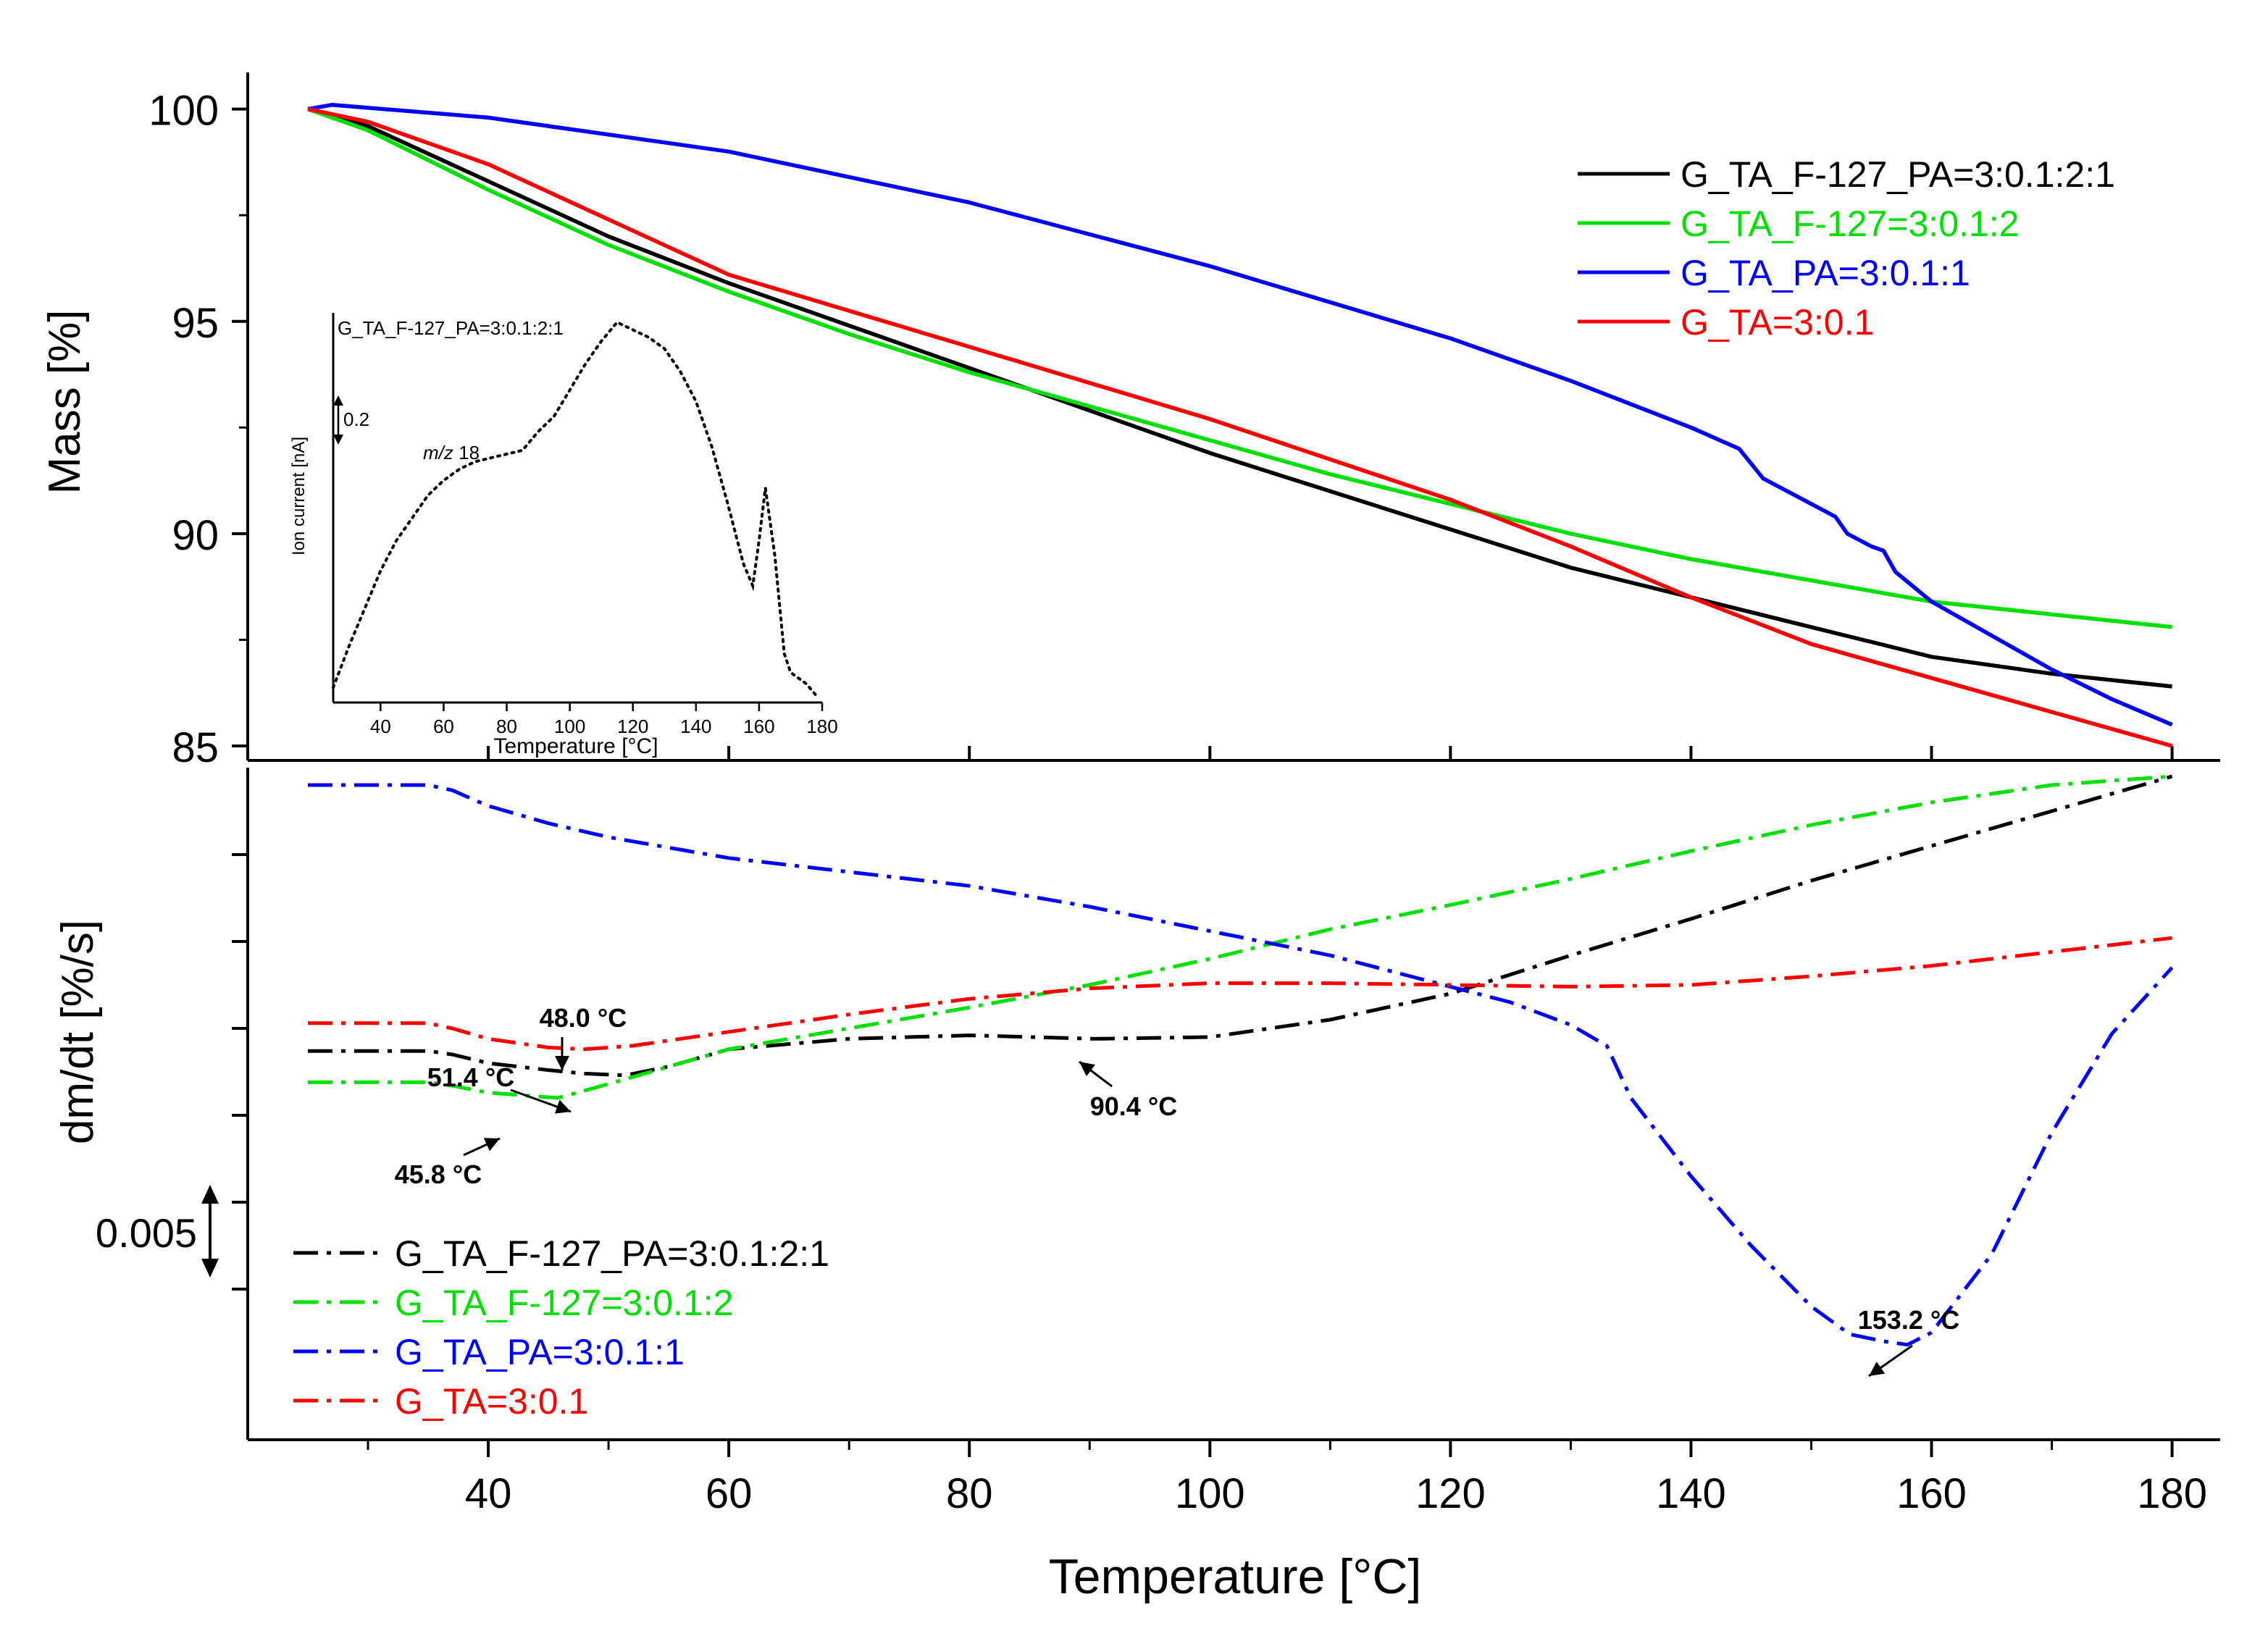  What do you see at coordinates (1691, 1493) in the screenshot?
I see `x-tick-label: 140` at bounding box center [1691, 1493].